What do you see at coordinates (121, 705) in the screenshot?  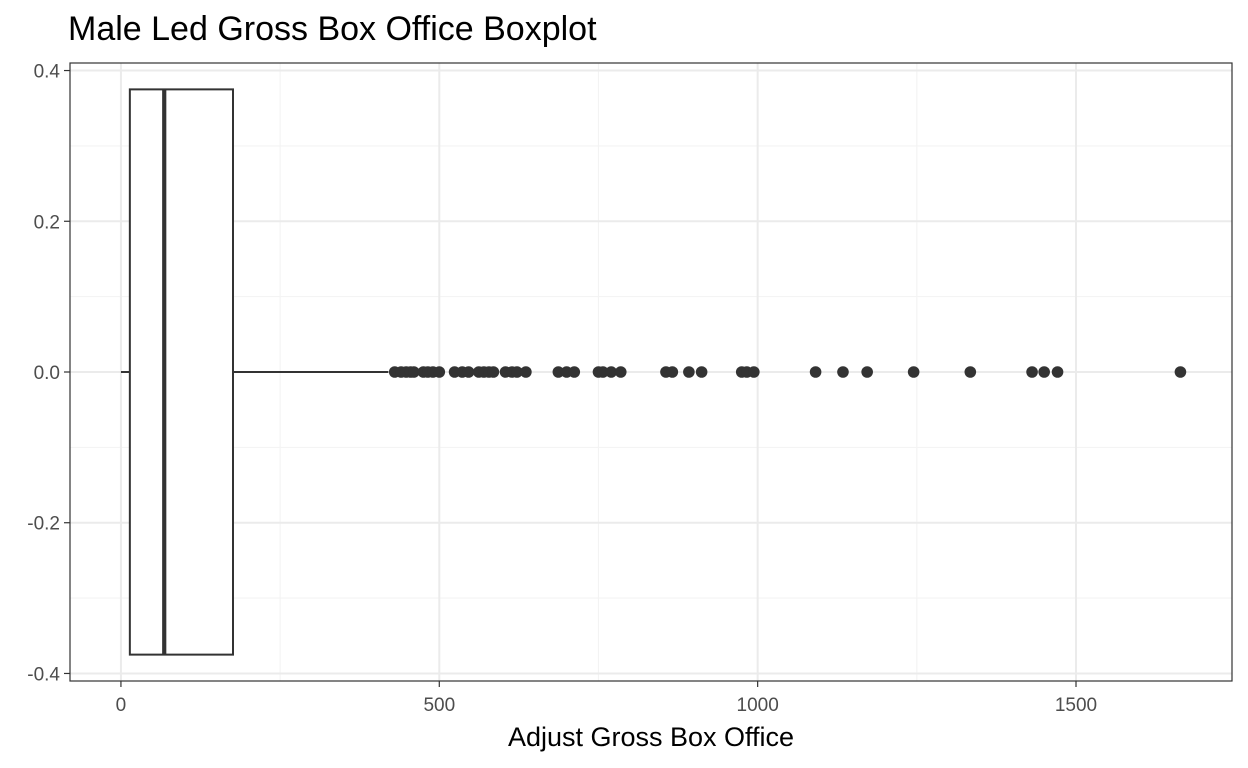 I see `x-tick-label: 0` at bounding box center [121, 705].